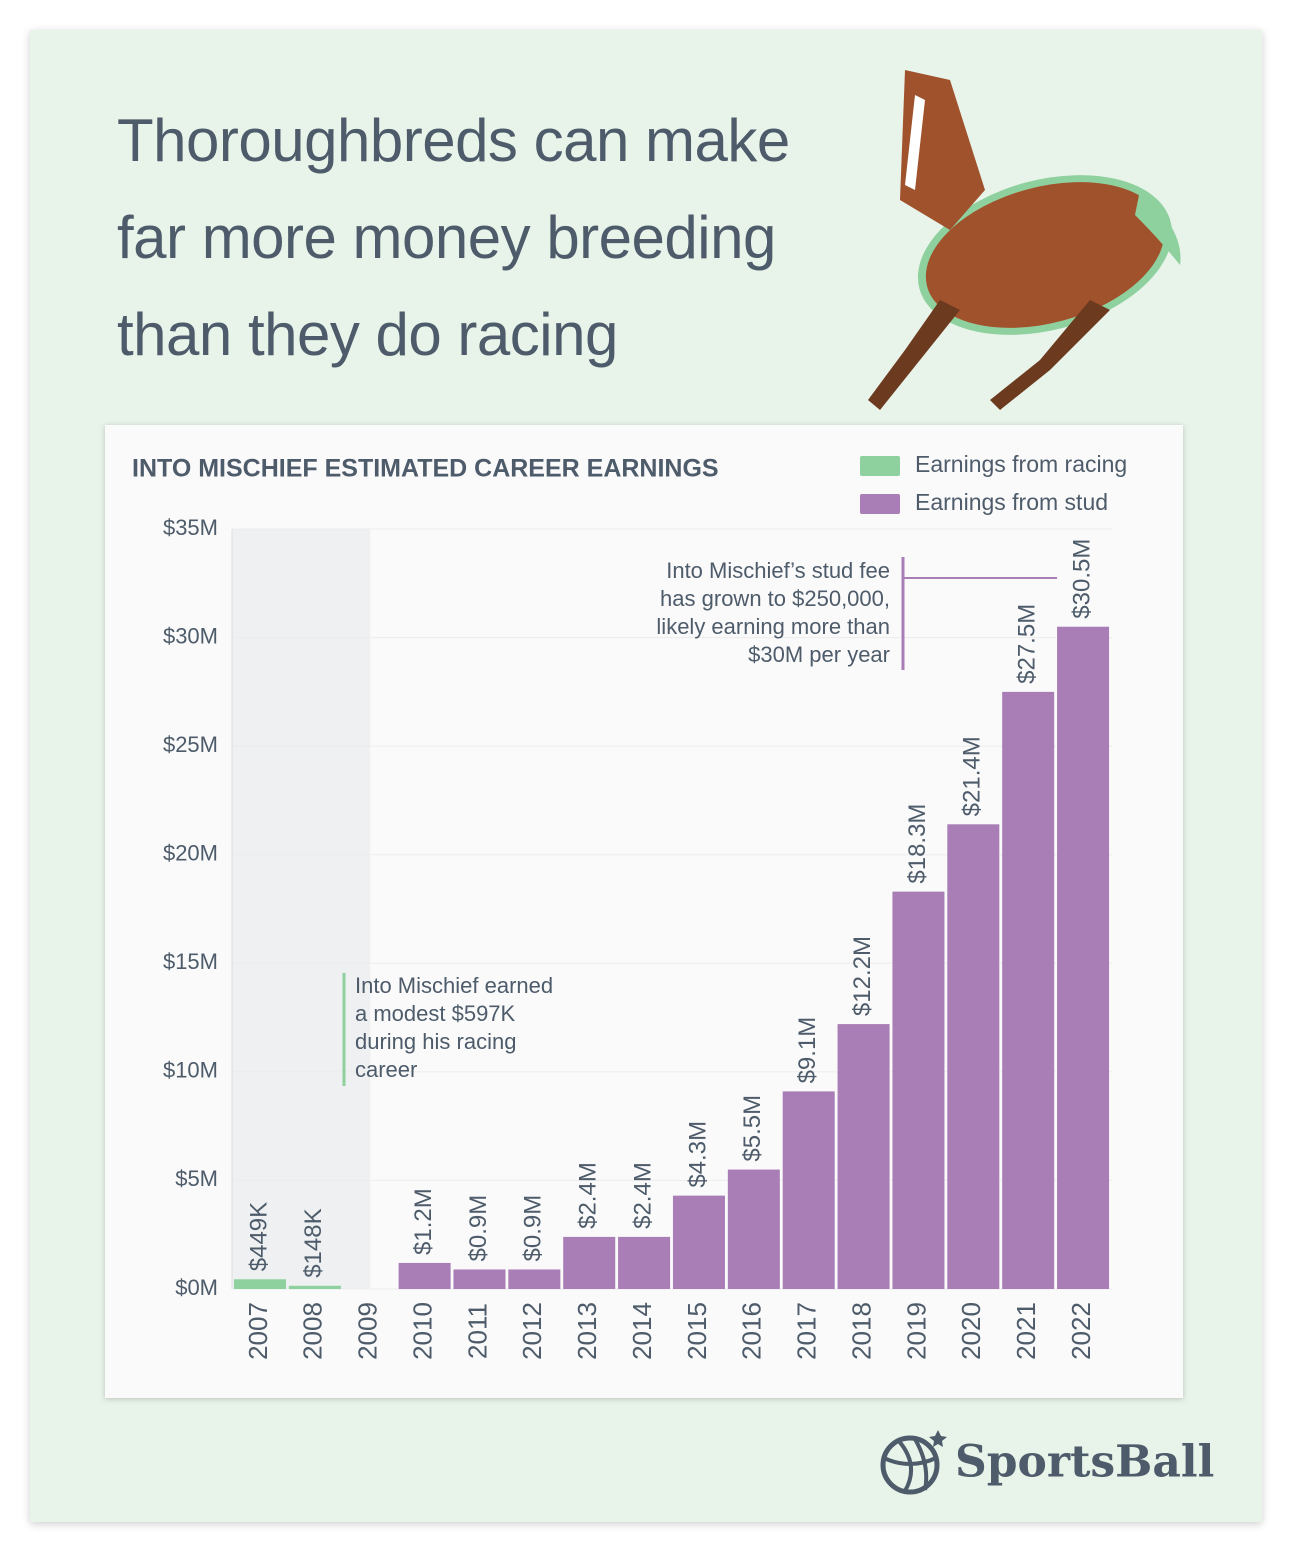 Image resolution: width=1292 pixels, height=1553 pixels. What do you see at coordinates (313, 1242) in the screenshot?
I see `value-label: $148K` at bounding box center [313, 1242].